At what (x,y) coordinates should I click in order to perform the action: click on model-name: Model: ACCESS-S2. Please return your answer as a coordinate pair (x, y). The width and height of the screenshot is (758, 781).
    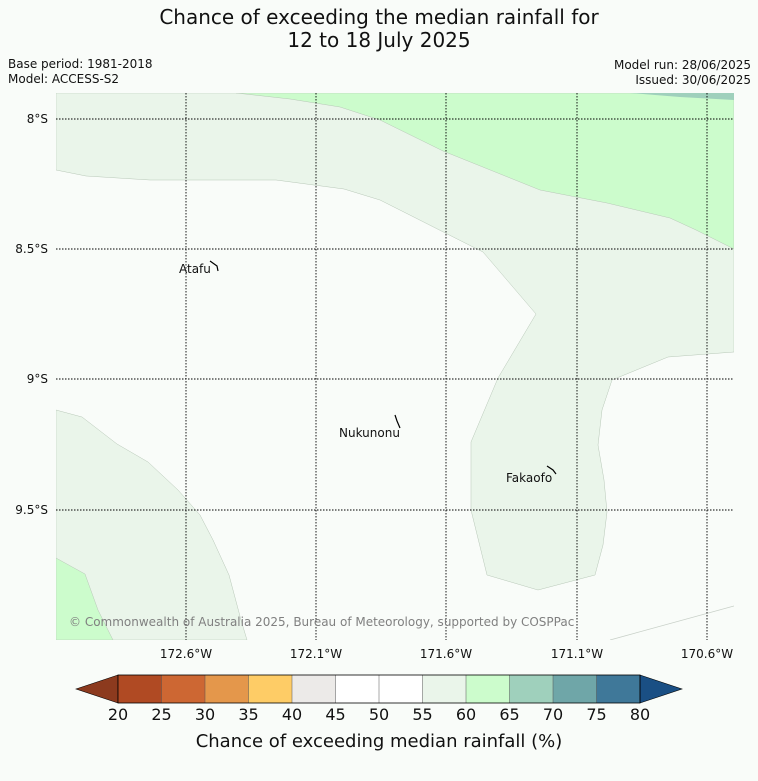
    Looking at the image, I should click on (64, 79).